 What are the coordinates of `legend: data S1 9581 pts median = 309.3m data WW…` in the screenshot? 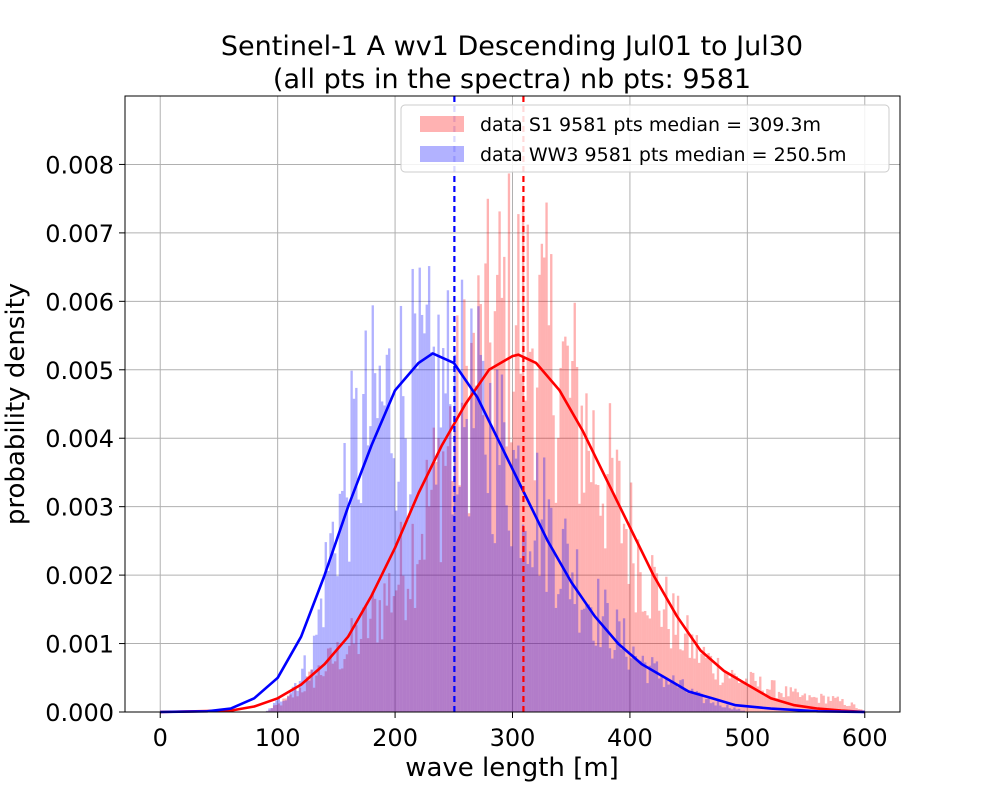 It's located at (645, 138).